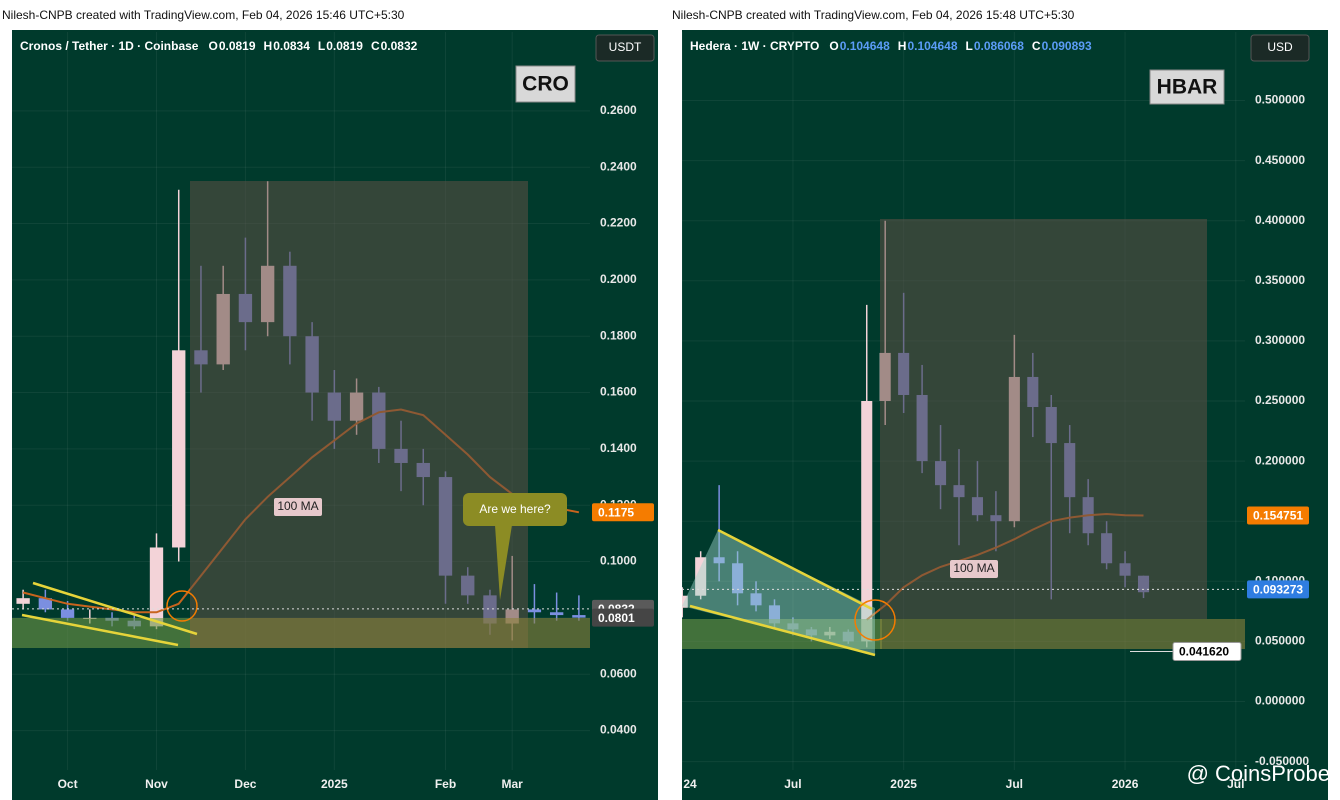 This screenshot has height=800, width=1340. Describe the element at coordinates (1067, 46) in the screenshot. I see `ohlc-value: 0.090893` at that location.